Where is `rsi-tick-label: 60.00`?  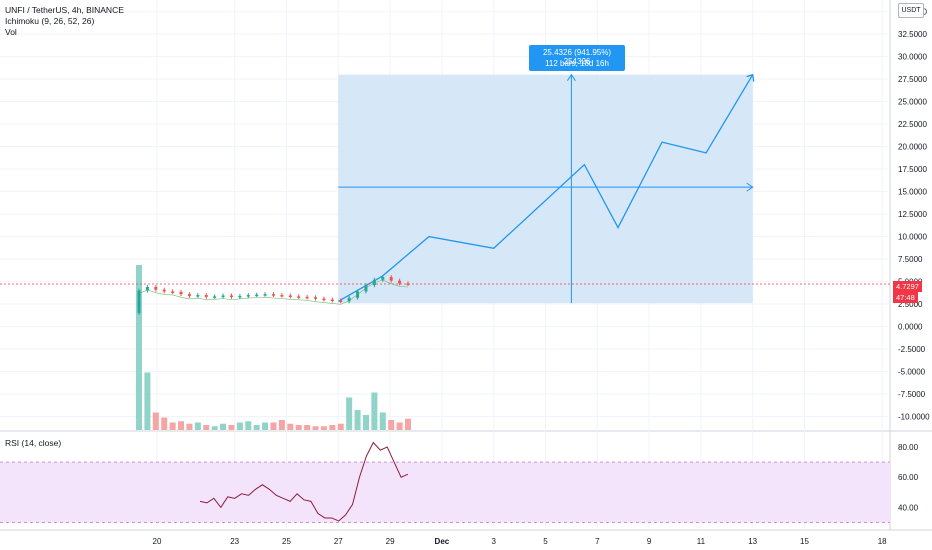
rsi-tick-label: 60.00 is located at coordinates (908, 477).